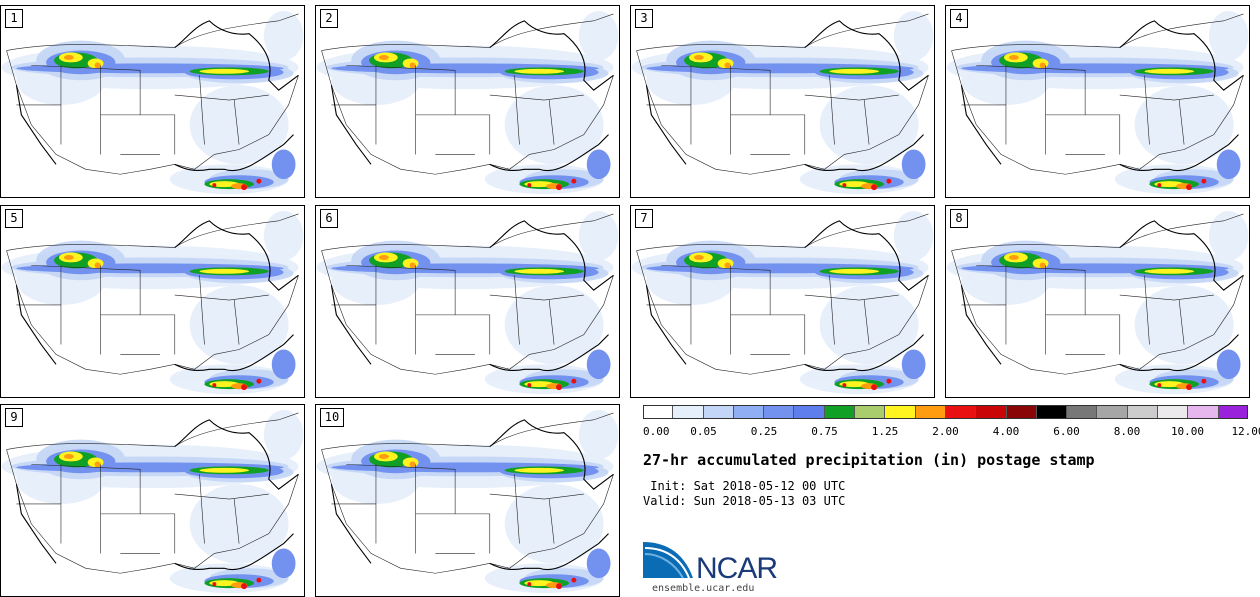 This screenshot has height=597, width=1260. Describe the element at coordinates (656, 431) in the screenshot. I see `colorbar-tick-label: 0.00` at that location.